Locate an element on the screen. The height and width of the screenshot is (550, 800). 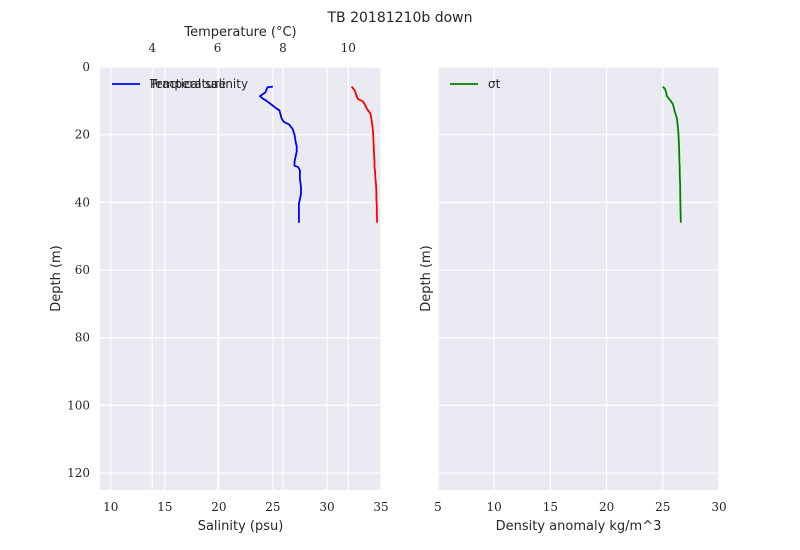
x-tick-label: 35 is located at coordinates (380, 507).